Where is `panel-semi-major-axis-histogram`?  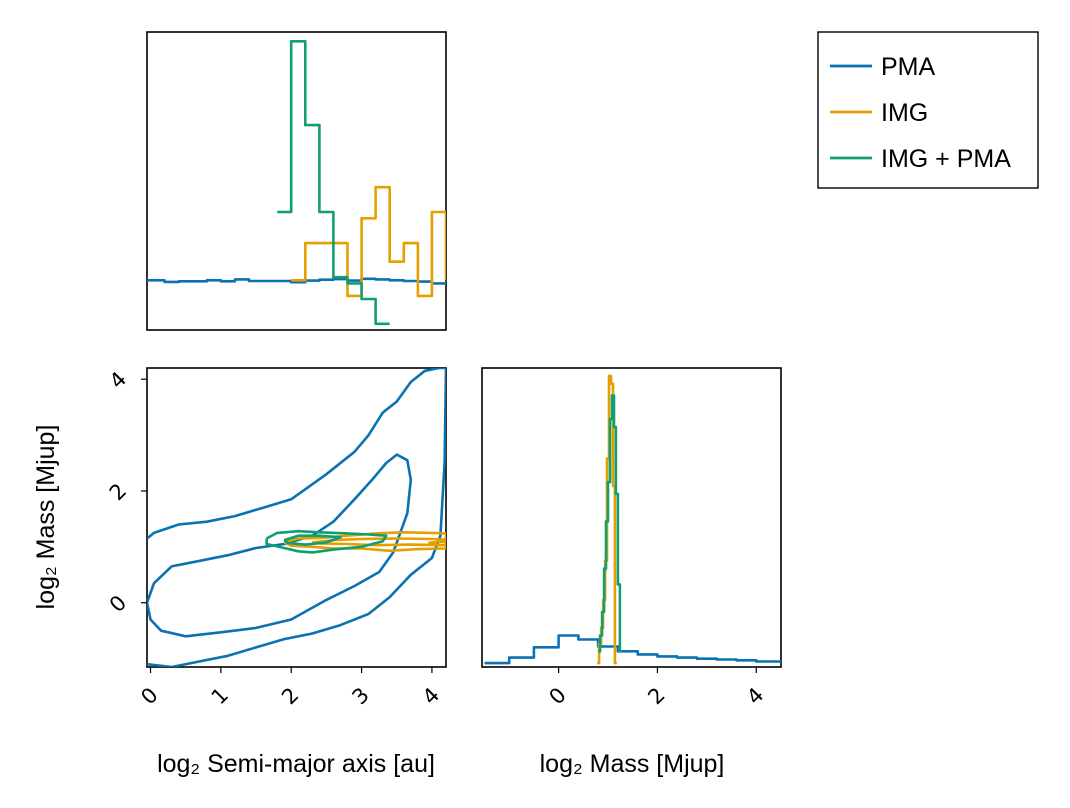 panel-semi-major-axis-histogram is located at coordinates (296, 181).